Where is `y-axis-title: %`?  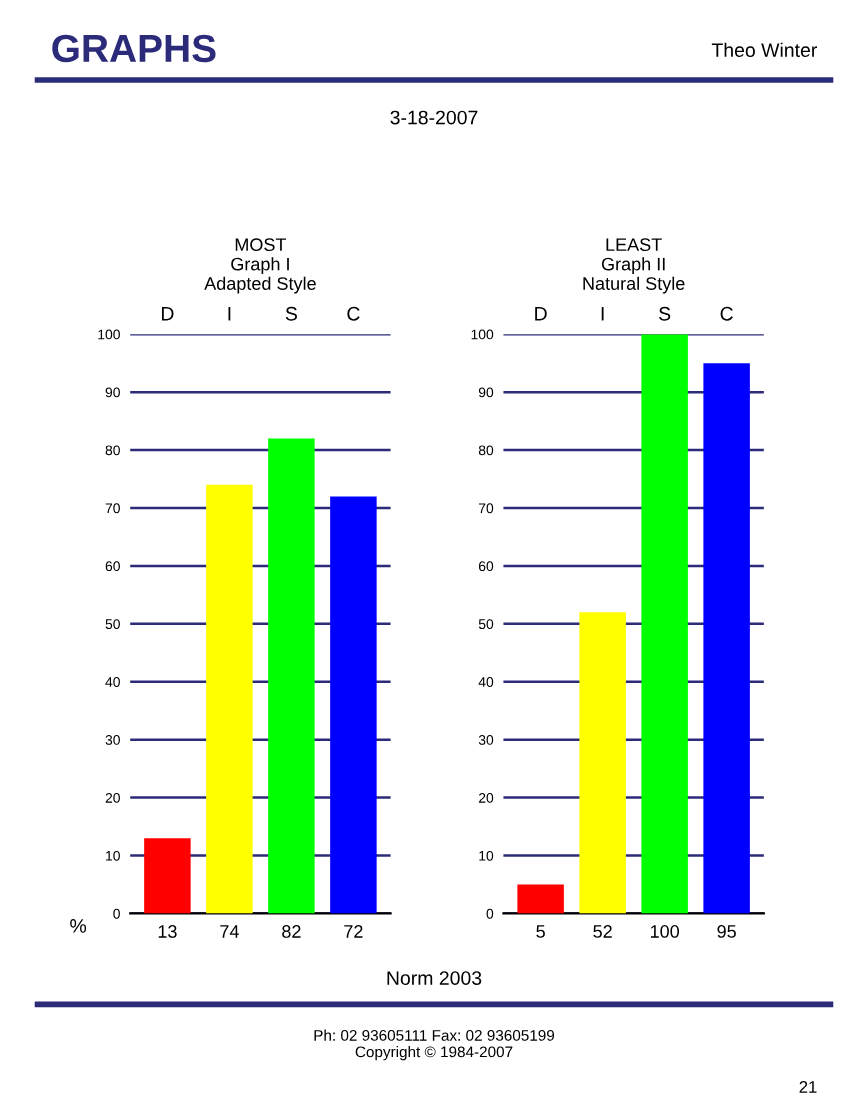
y-axis-title: % is located at coordinates (78, 926).